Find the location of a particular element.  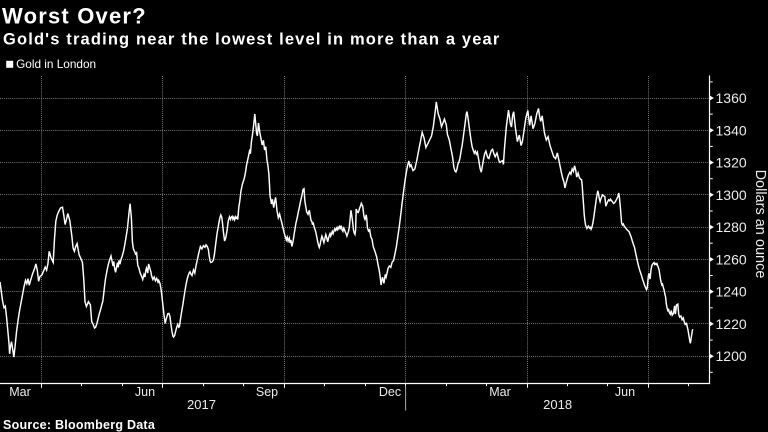

svg-text: Dollars an ounce is located at coordinates (760, 224).